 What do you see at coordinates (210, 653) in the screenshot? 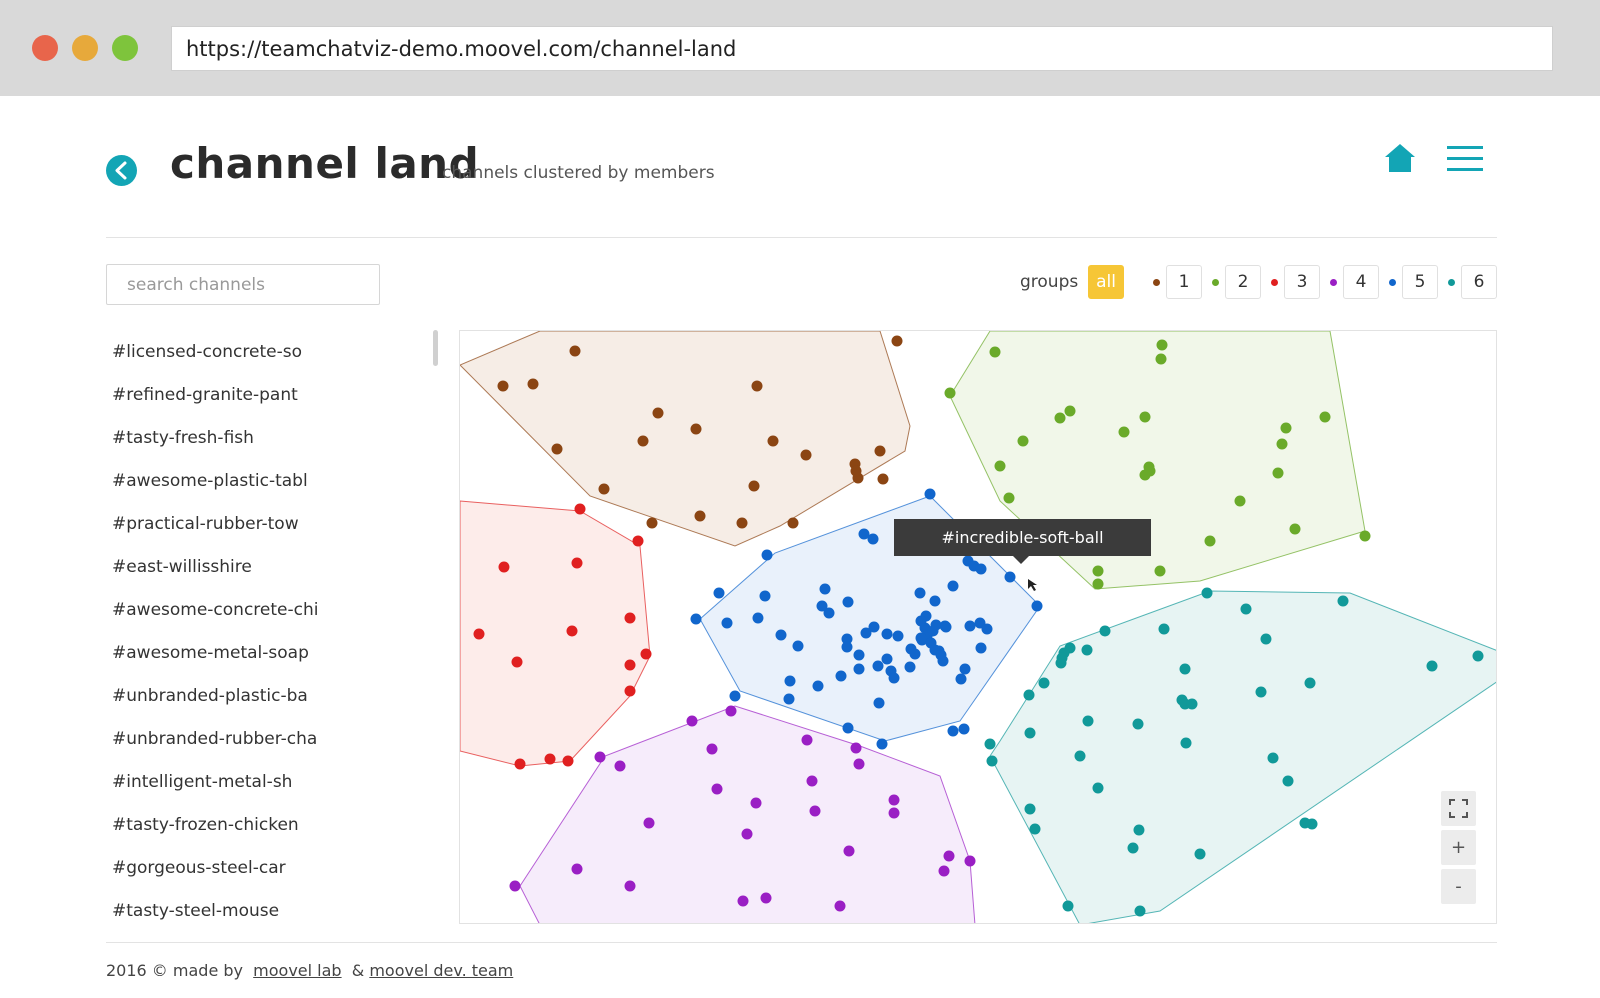
I see `channel-list-item: #awesome-metal-soap` at bounding box center [210, 653].